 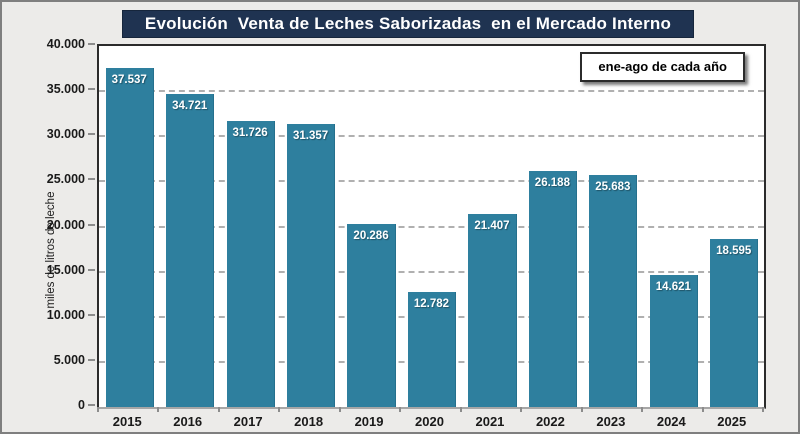 I want to click on bar: 21.407, so click(x=492, y=310).